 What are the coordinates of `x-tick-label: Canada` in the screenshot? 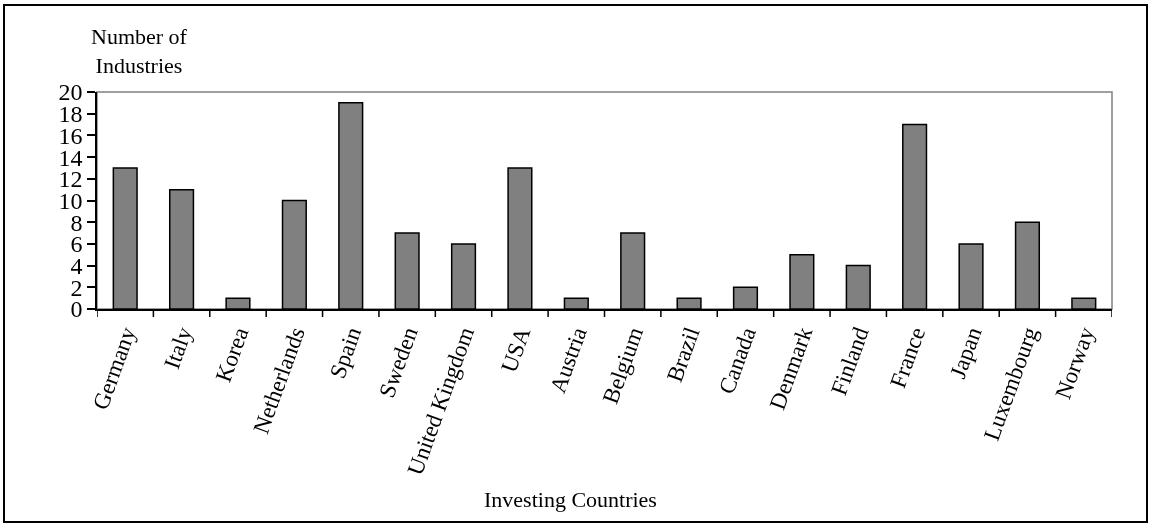 It's located at (737, 360).